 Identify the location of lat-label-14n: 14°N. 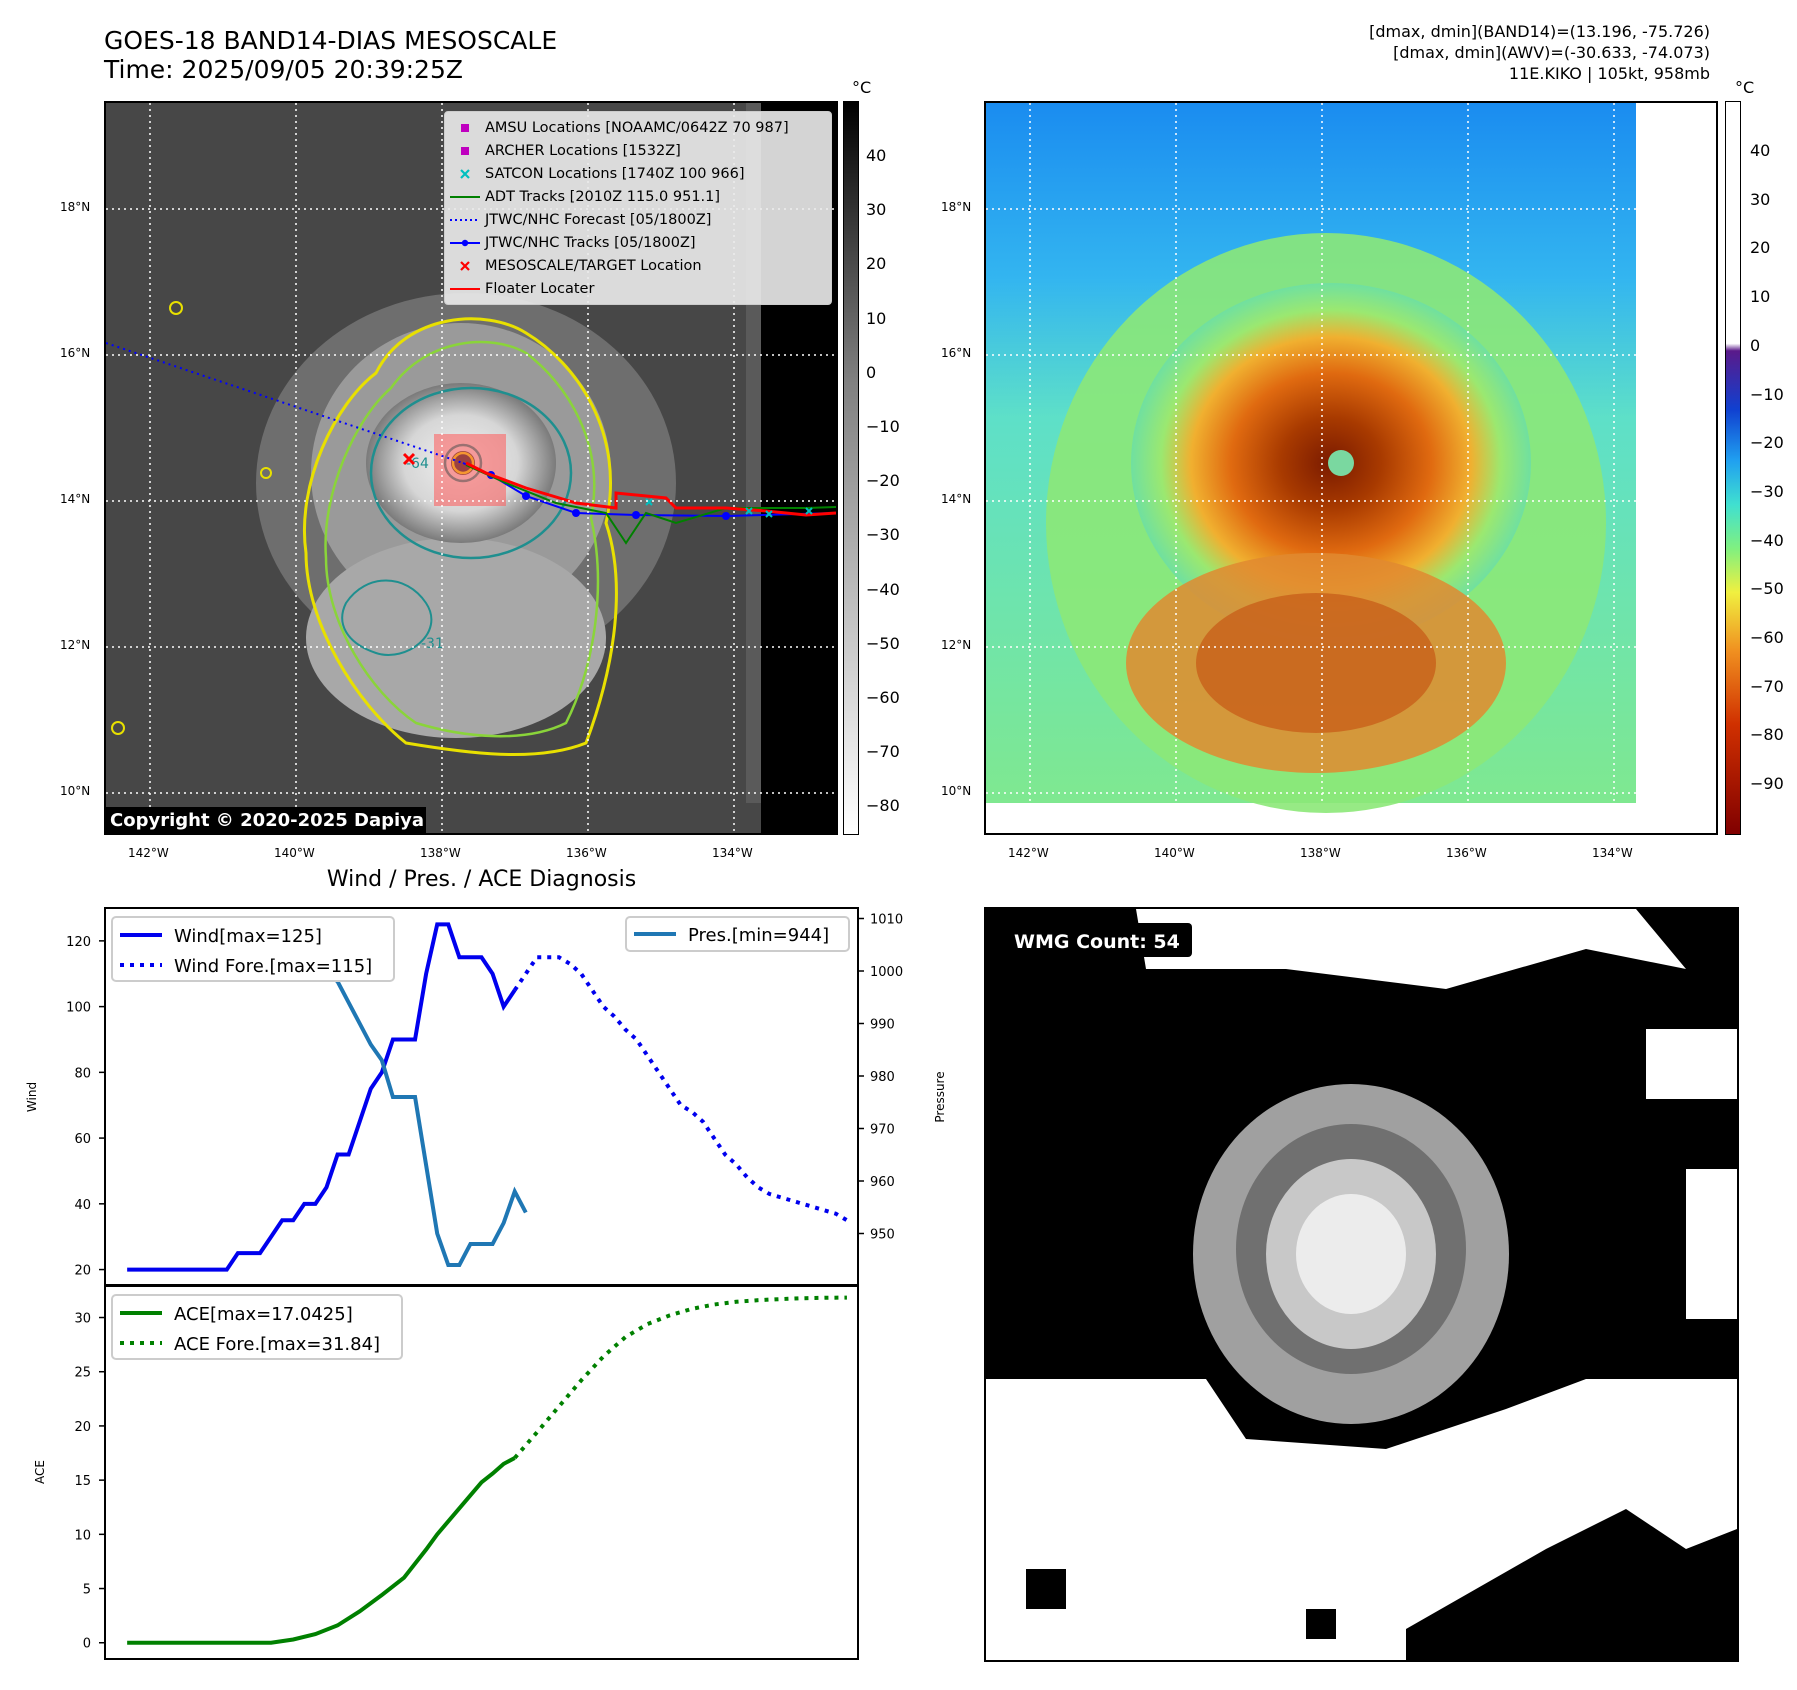
(75, 499).